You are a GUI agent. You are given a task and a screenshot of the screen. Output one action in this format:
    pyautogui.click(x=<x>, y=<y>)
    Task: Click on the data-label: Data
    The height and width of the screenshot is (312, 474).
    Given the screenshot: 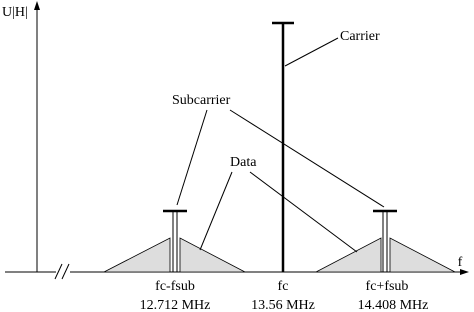 What is the action you would take?
    pyautogui.click(x=243, y=162)
    